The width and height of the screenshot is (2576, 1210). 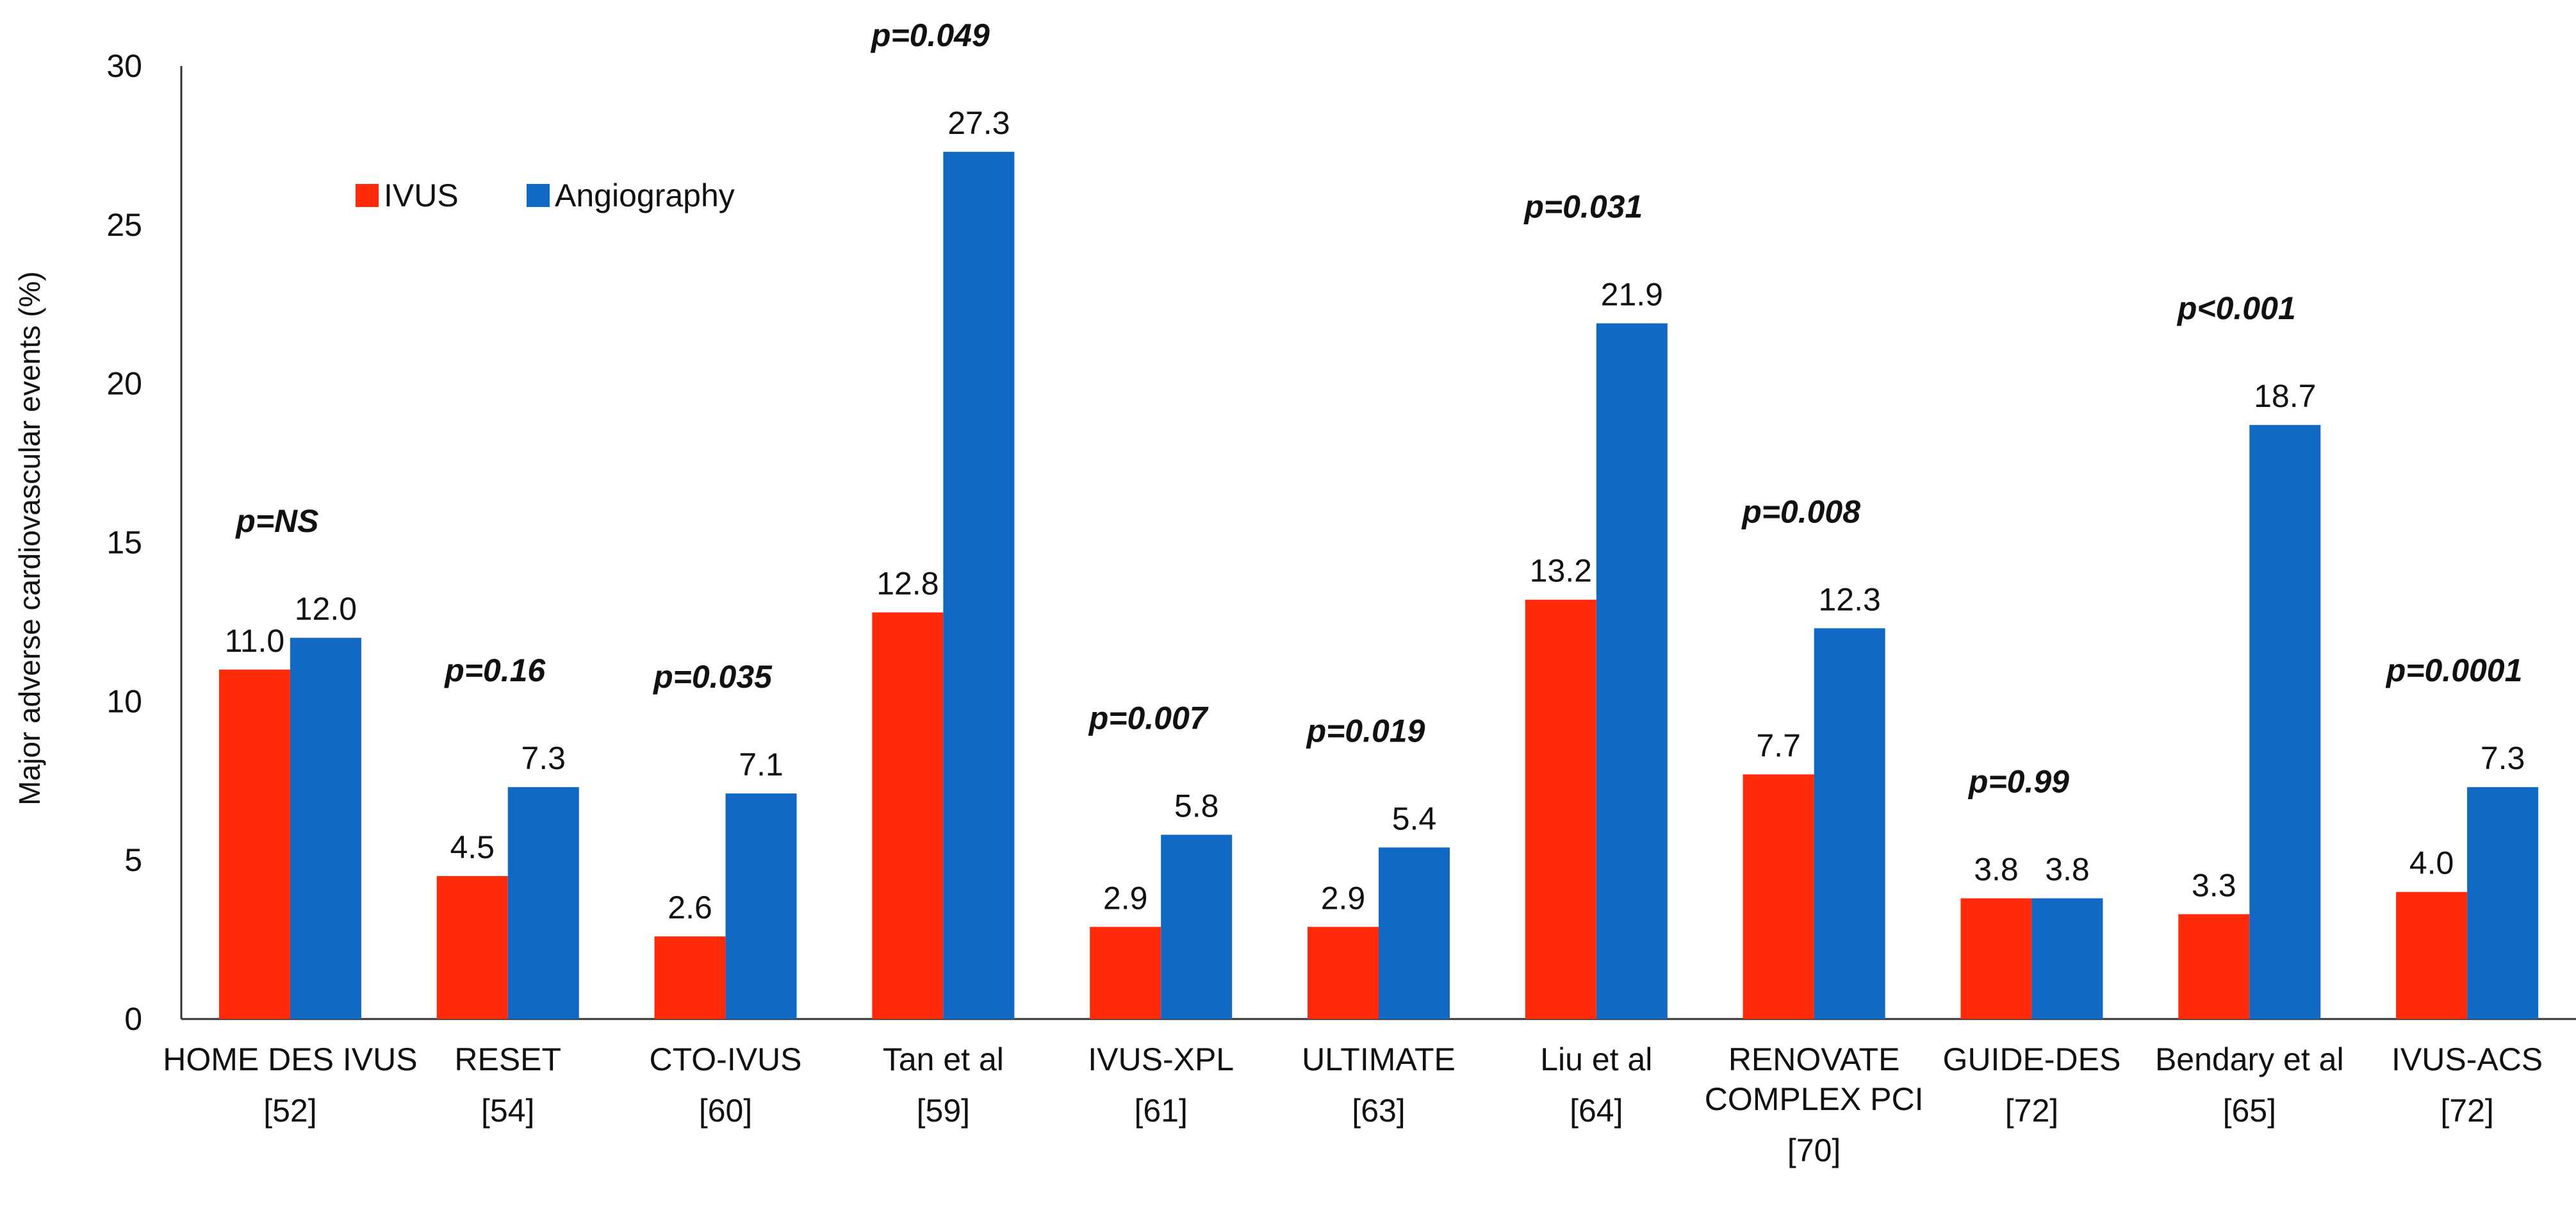 What do you see at coordinates (930, 35) in the screenshot?
I see `p-value-label: p=0.049` at bounding box center [930, 35].